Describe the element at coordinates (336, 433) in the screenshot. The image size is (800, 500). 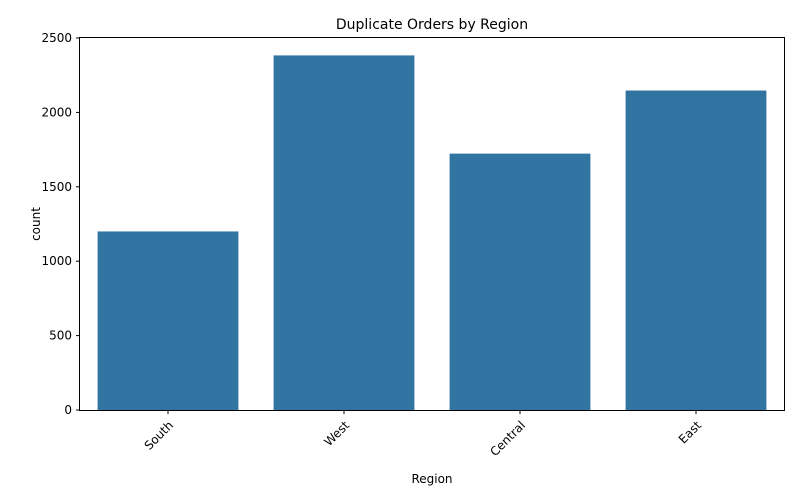
I see `x-tick-label: West` at that location.